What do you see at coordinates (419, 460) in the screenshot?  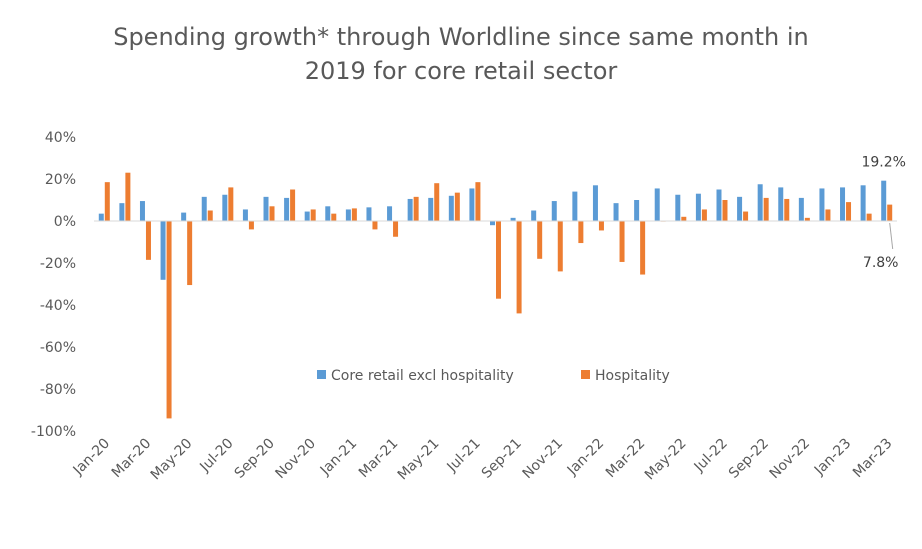 I see `x-tick-label: May-21` at bounding box center [419, 460].